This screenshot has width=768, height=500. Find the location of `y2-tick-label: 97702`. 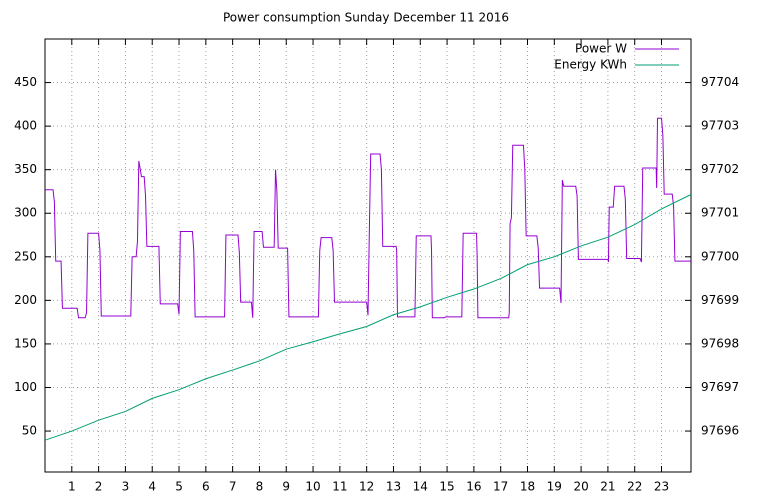

y2-tick-label: 97702 is located at coordinates (720, 169).